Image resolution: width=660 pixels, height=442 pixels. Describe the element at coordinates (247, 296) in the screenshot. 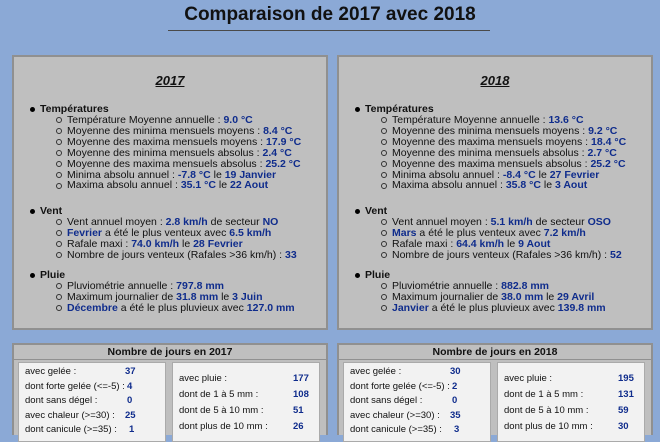

I see `item-value: 3 Juin` at that location.